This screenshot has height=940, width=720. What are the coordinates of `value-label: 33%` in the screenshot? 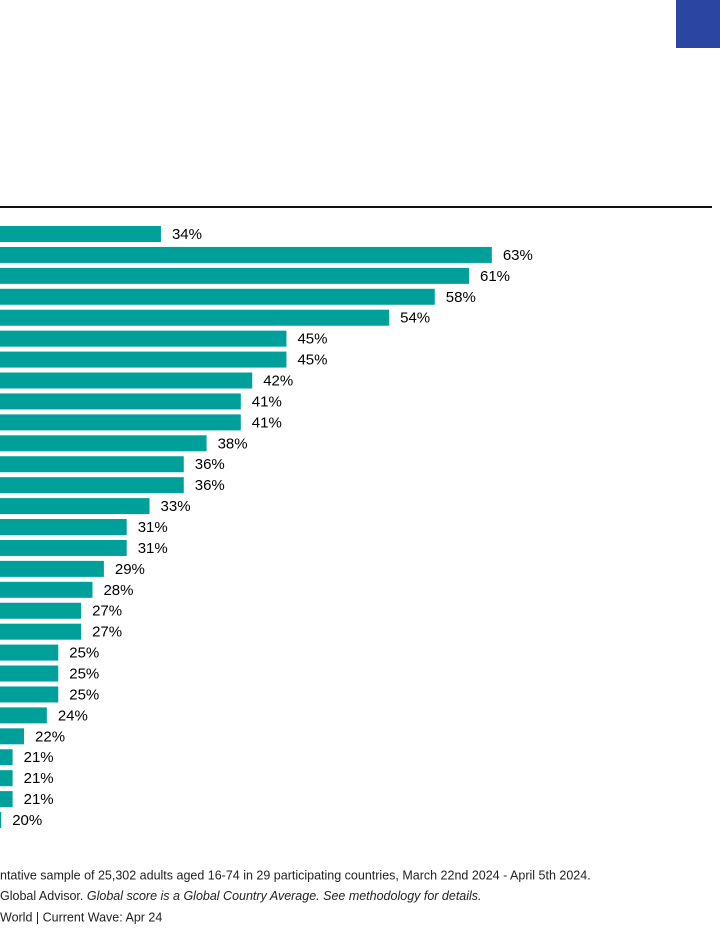 It's located at (176, 506).